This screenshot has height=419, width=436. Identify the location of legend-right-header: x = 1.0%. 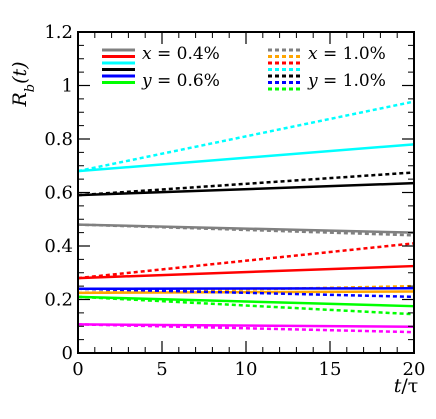
(347, 54).